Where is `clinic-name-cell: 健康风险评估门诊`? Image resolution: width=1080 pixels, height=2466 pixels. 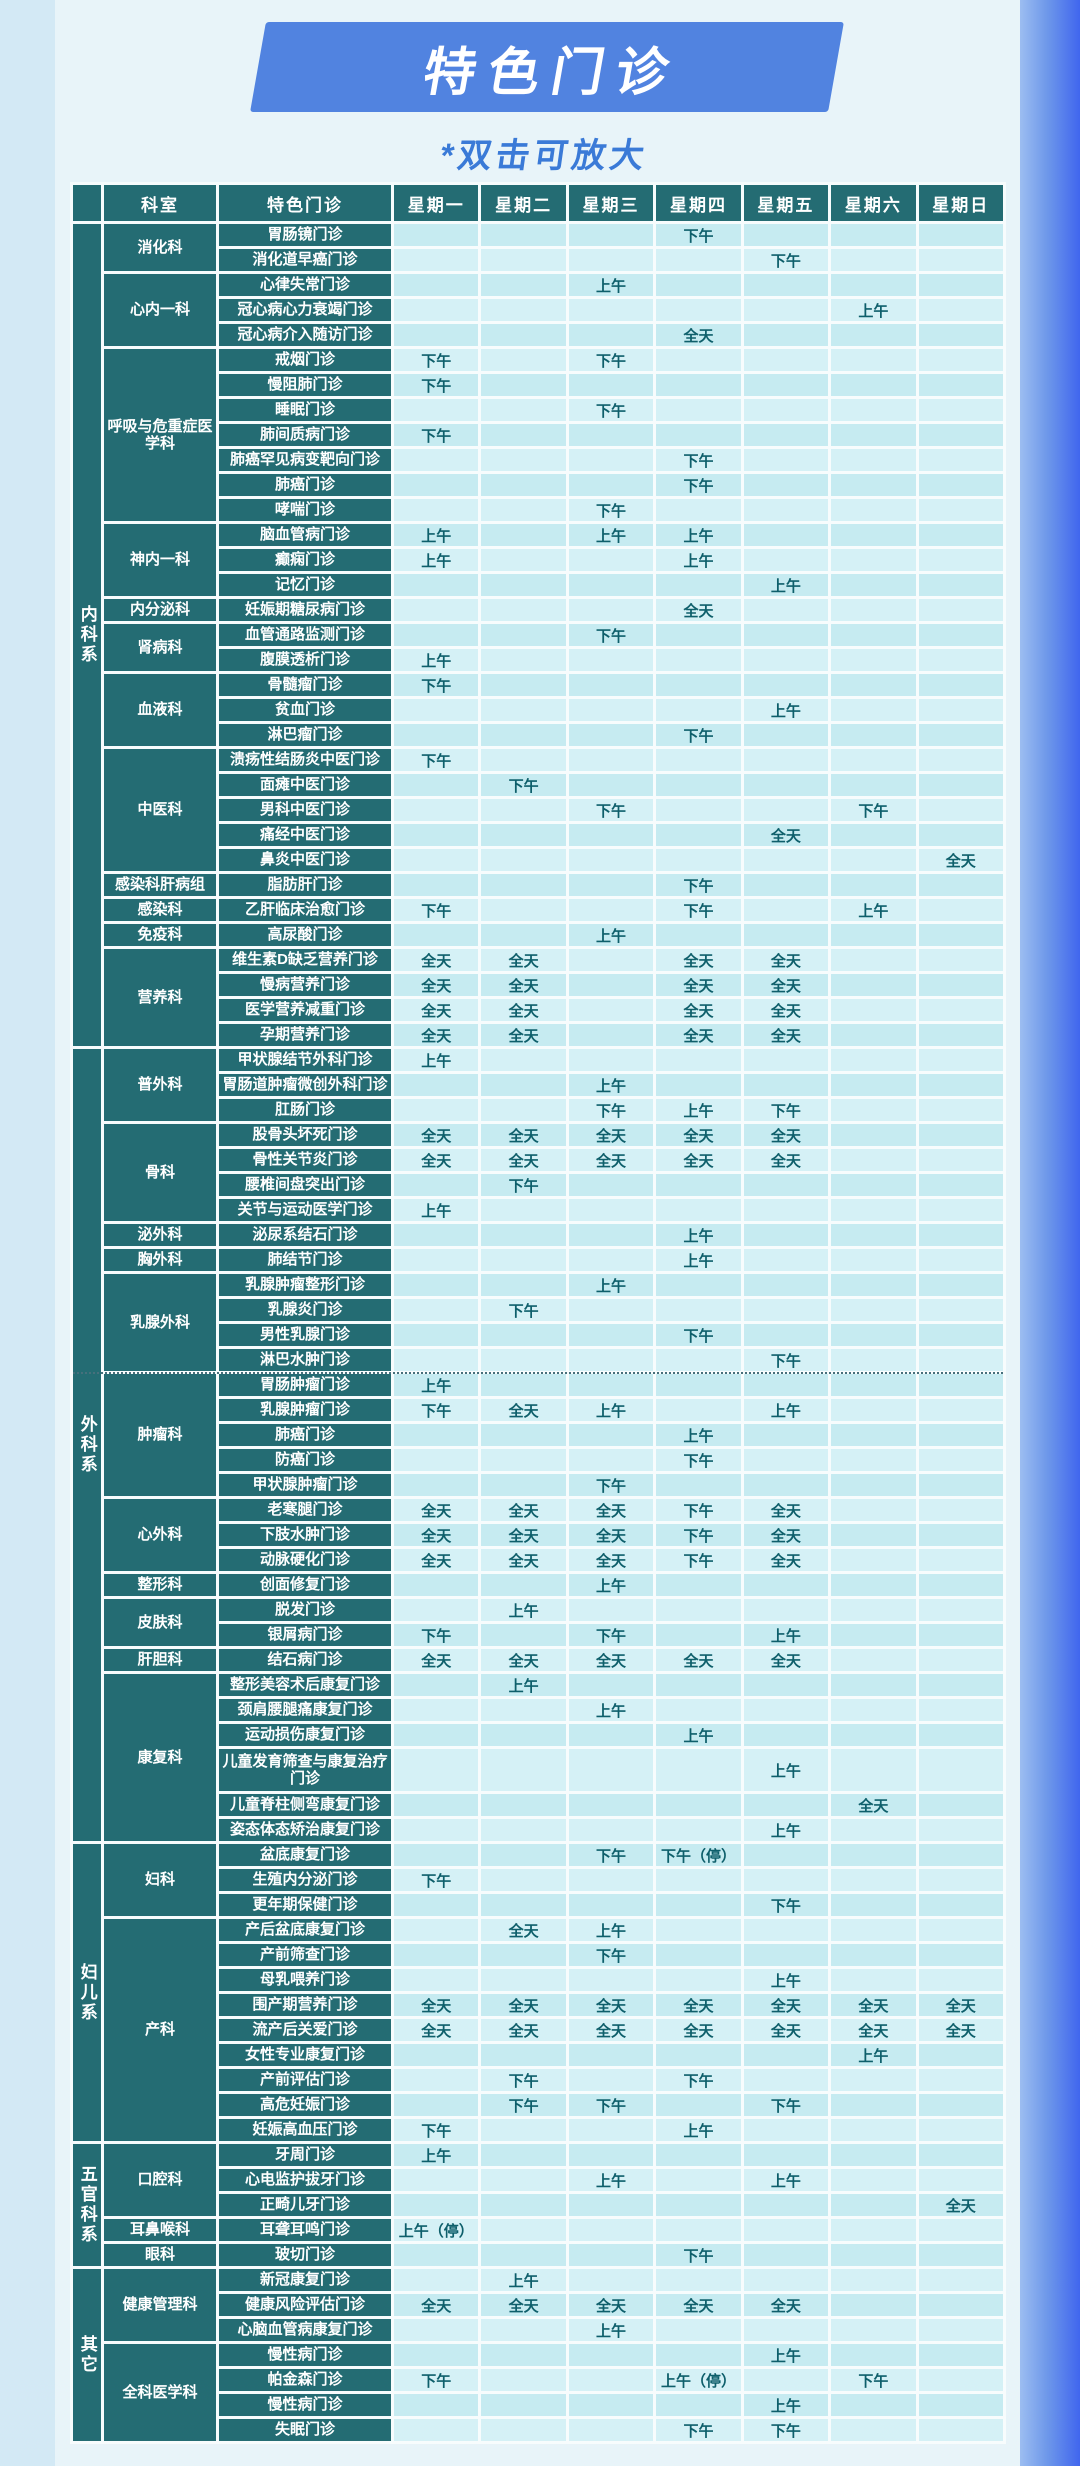
clinic-name-cell: 健康风险评估门诊 is located at coordinates (305, 2305).